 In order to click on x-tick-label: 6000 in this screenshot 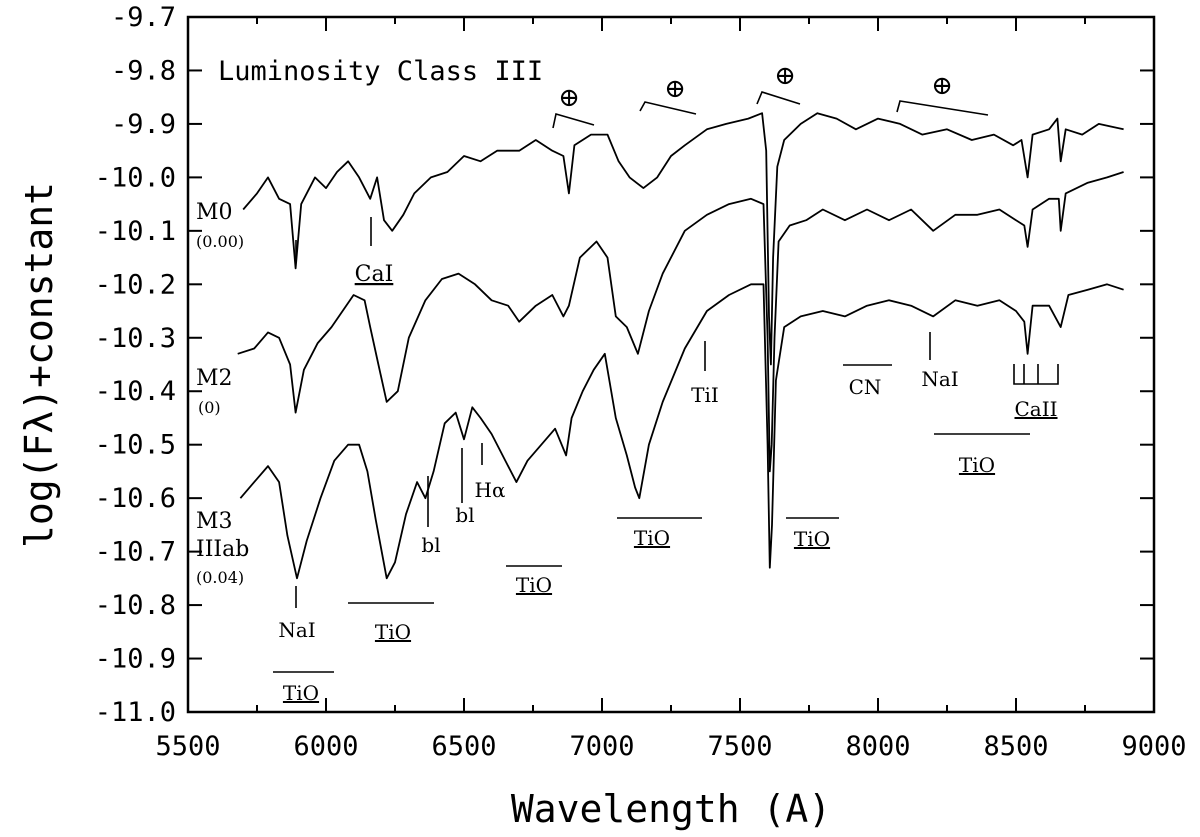, I will do `click(325, 746)`.